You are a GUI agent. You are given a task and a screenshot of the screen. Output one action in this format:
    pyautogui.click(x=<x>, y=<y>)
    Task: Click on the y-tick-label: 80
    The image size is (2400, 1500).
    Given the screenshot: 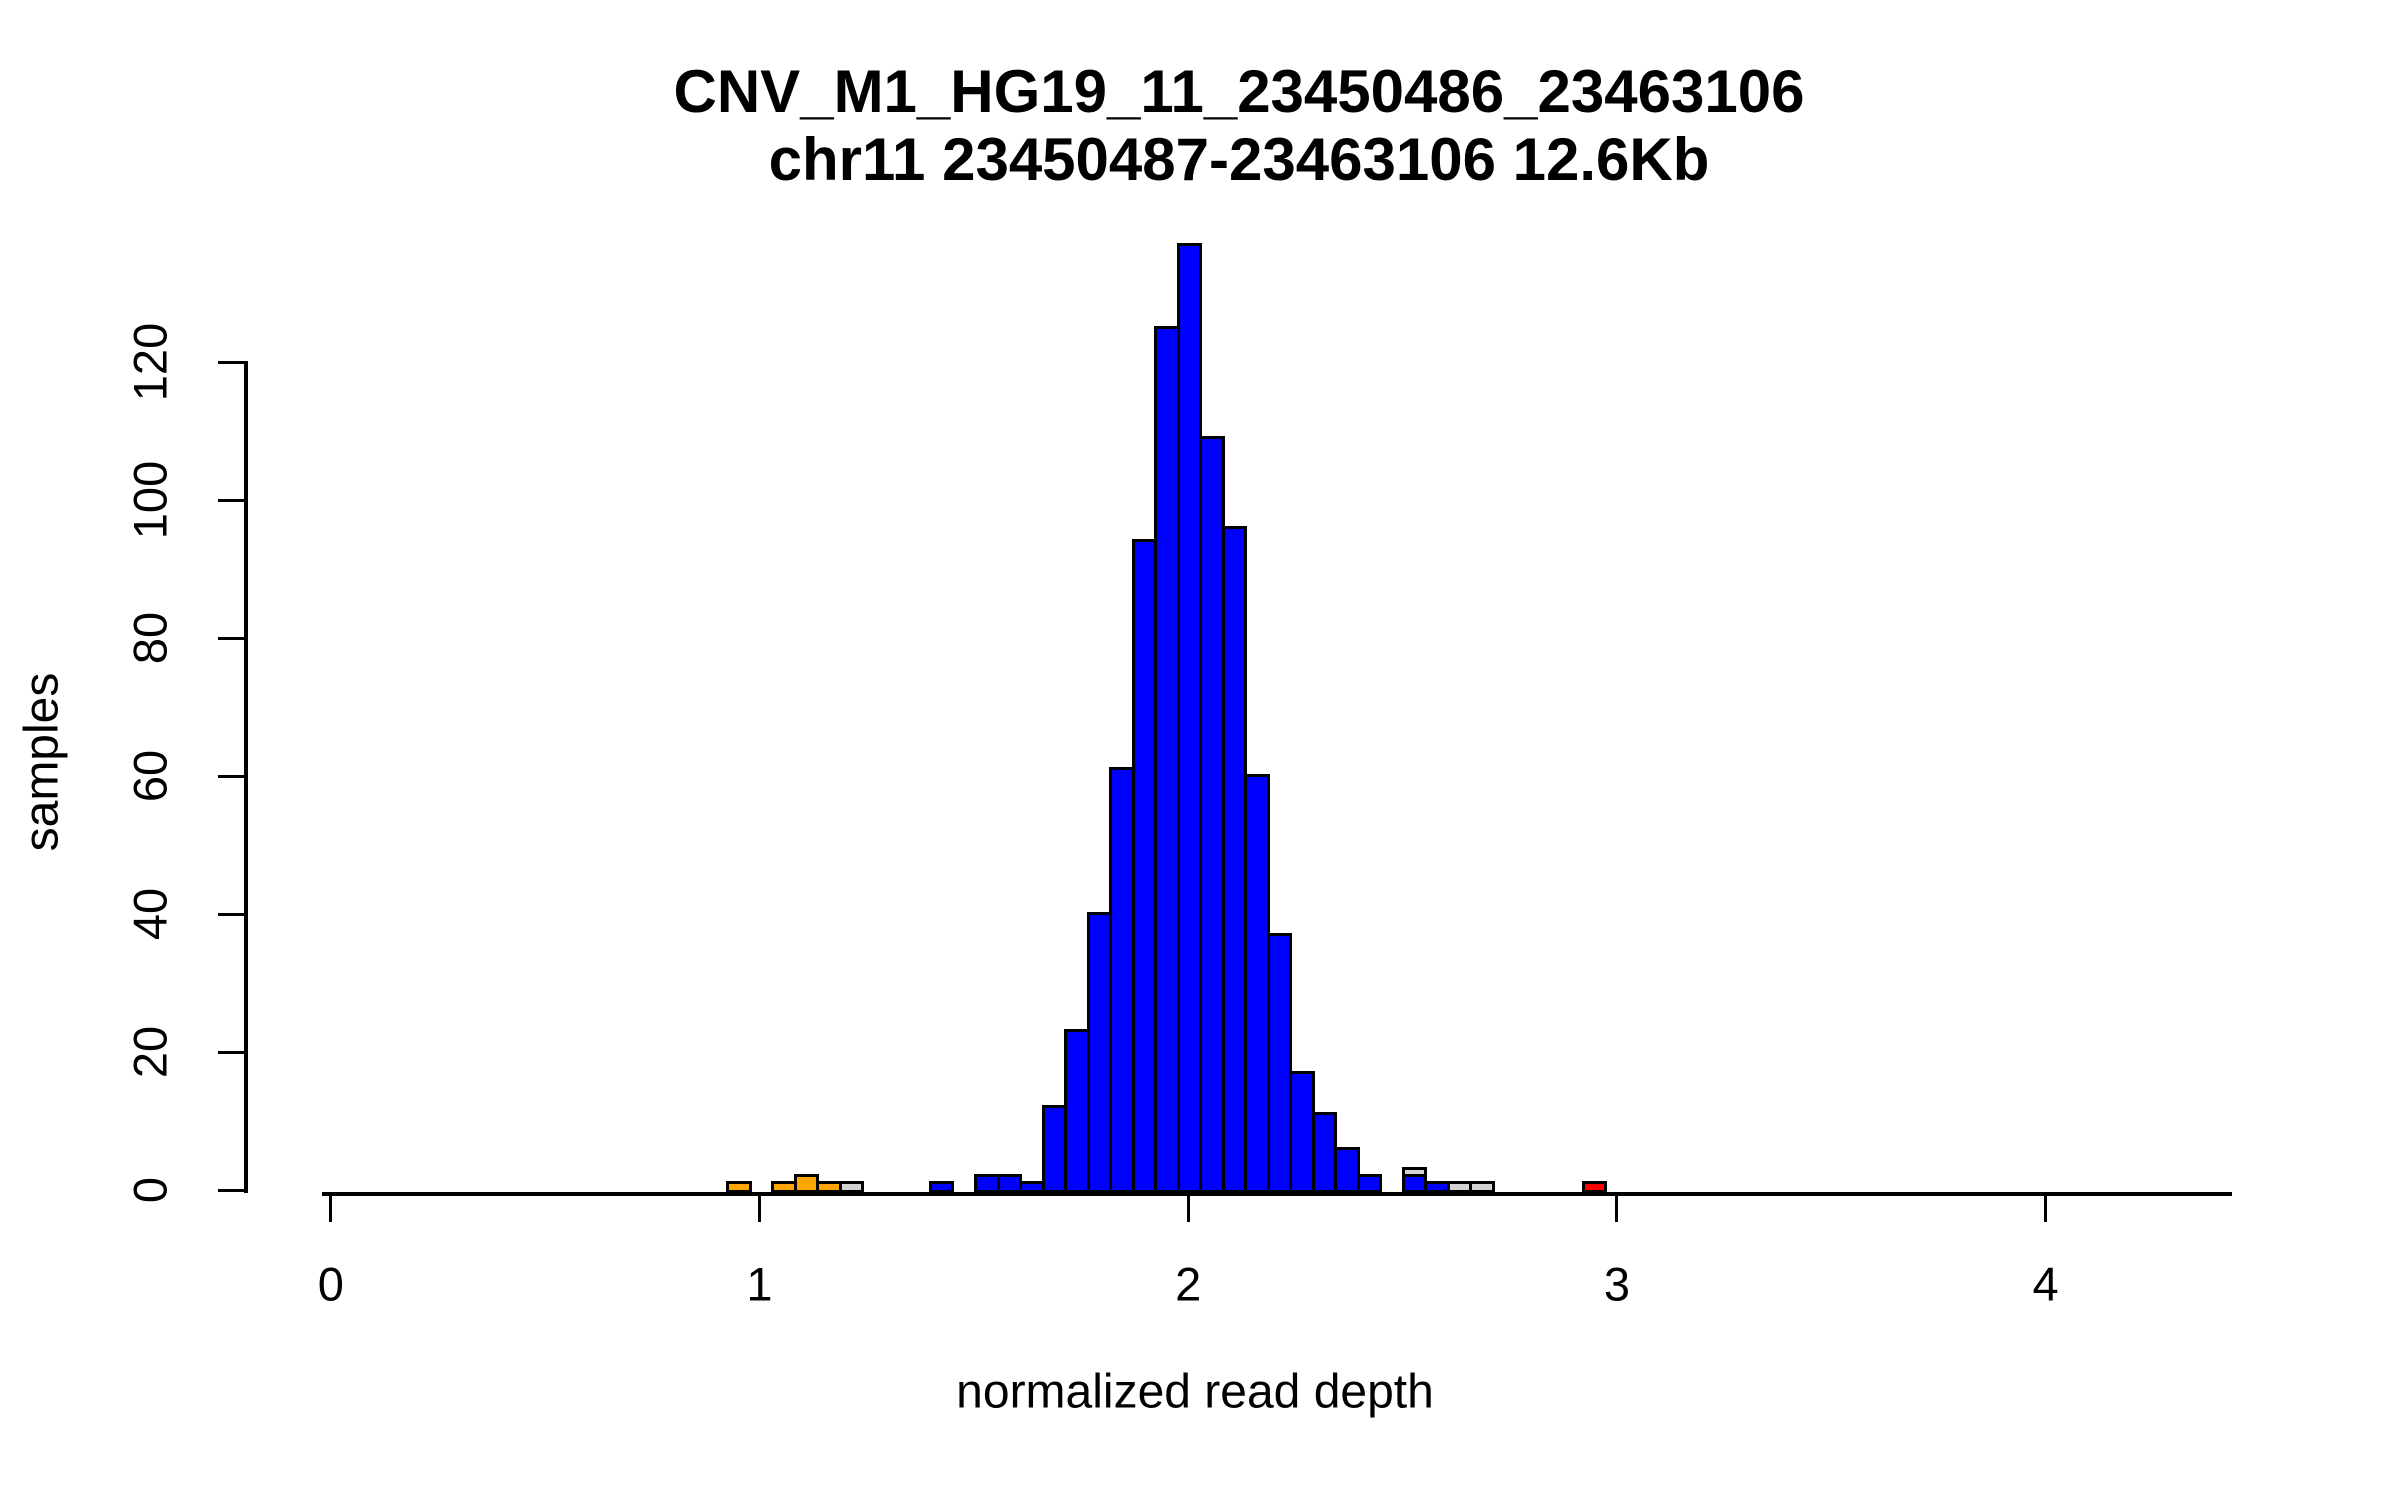 What is the action you would take?
    pyautogui.click(x=150, y=638)
    